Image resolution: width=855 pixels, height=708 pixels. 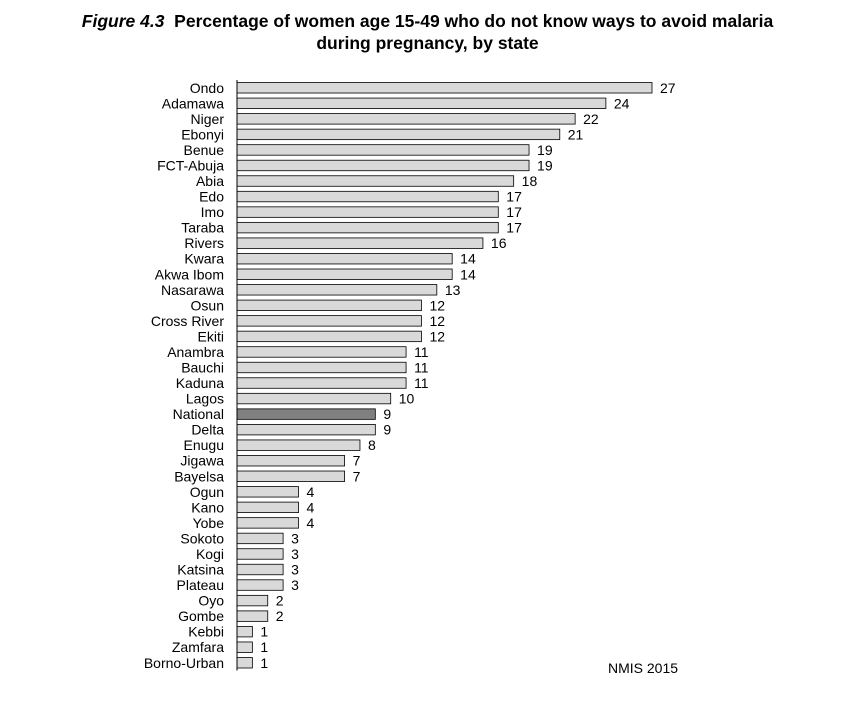 I want to click on data-label: 13, so click(x=453, y=290).